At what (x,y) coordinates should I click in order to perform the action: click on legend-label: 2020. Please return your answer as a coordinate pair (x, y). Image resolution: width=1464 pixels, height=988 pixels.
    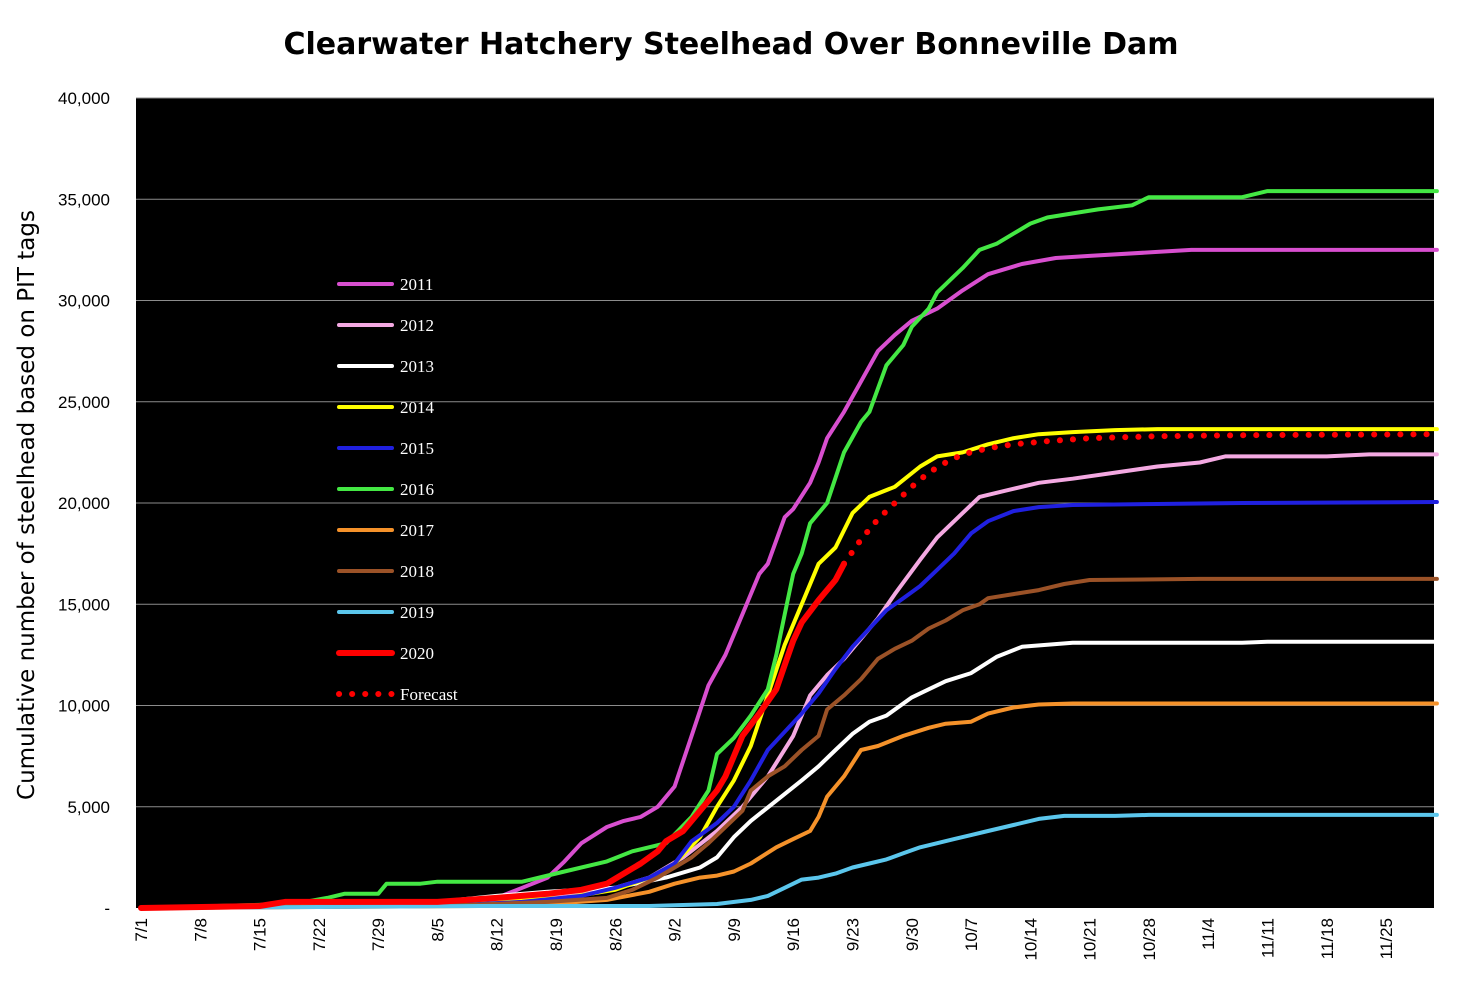
    Looking at the image, I should click on (417, 653).